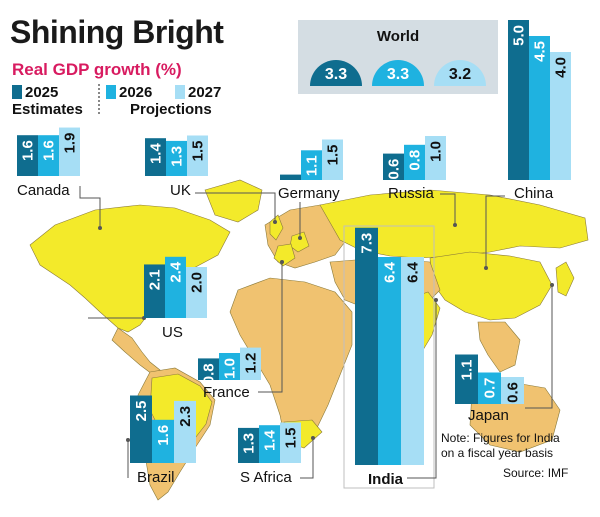 The width and height of the screenshot is (600, 517). Describe the element at coordinates (300, 238) in the screenshot. I see `germany-leader-dot` at that location.